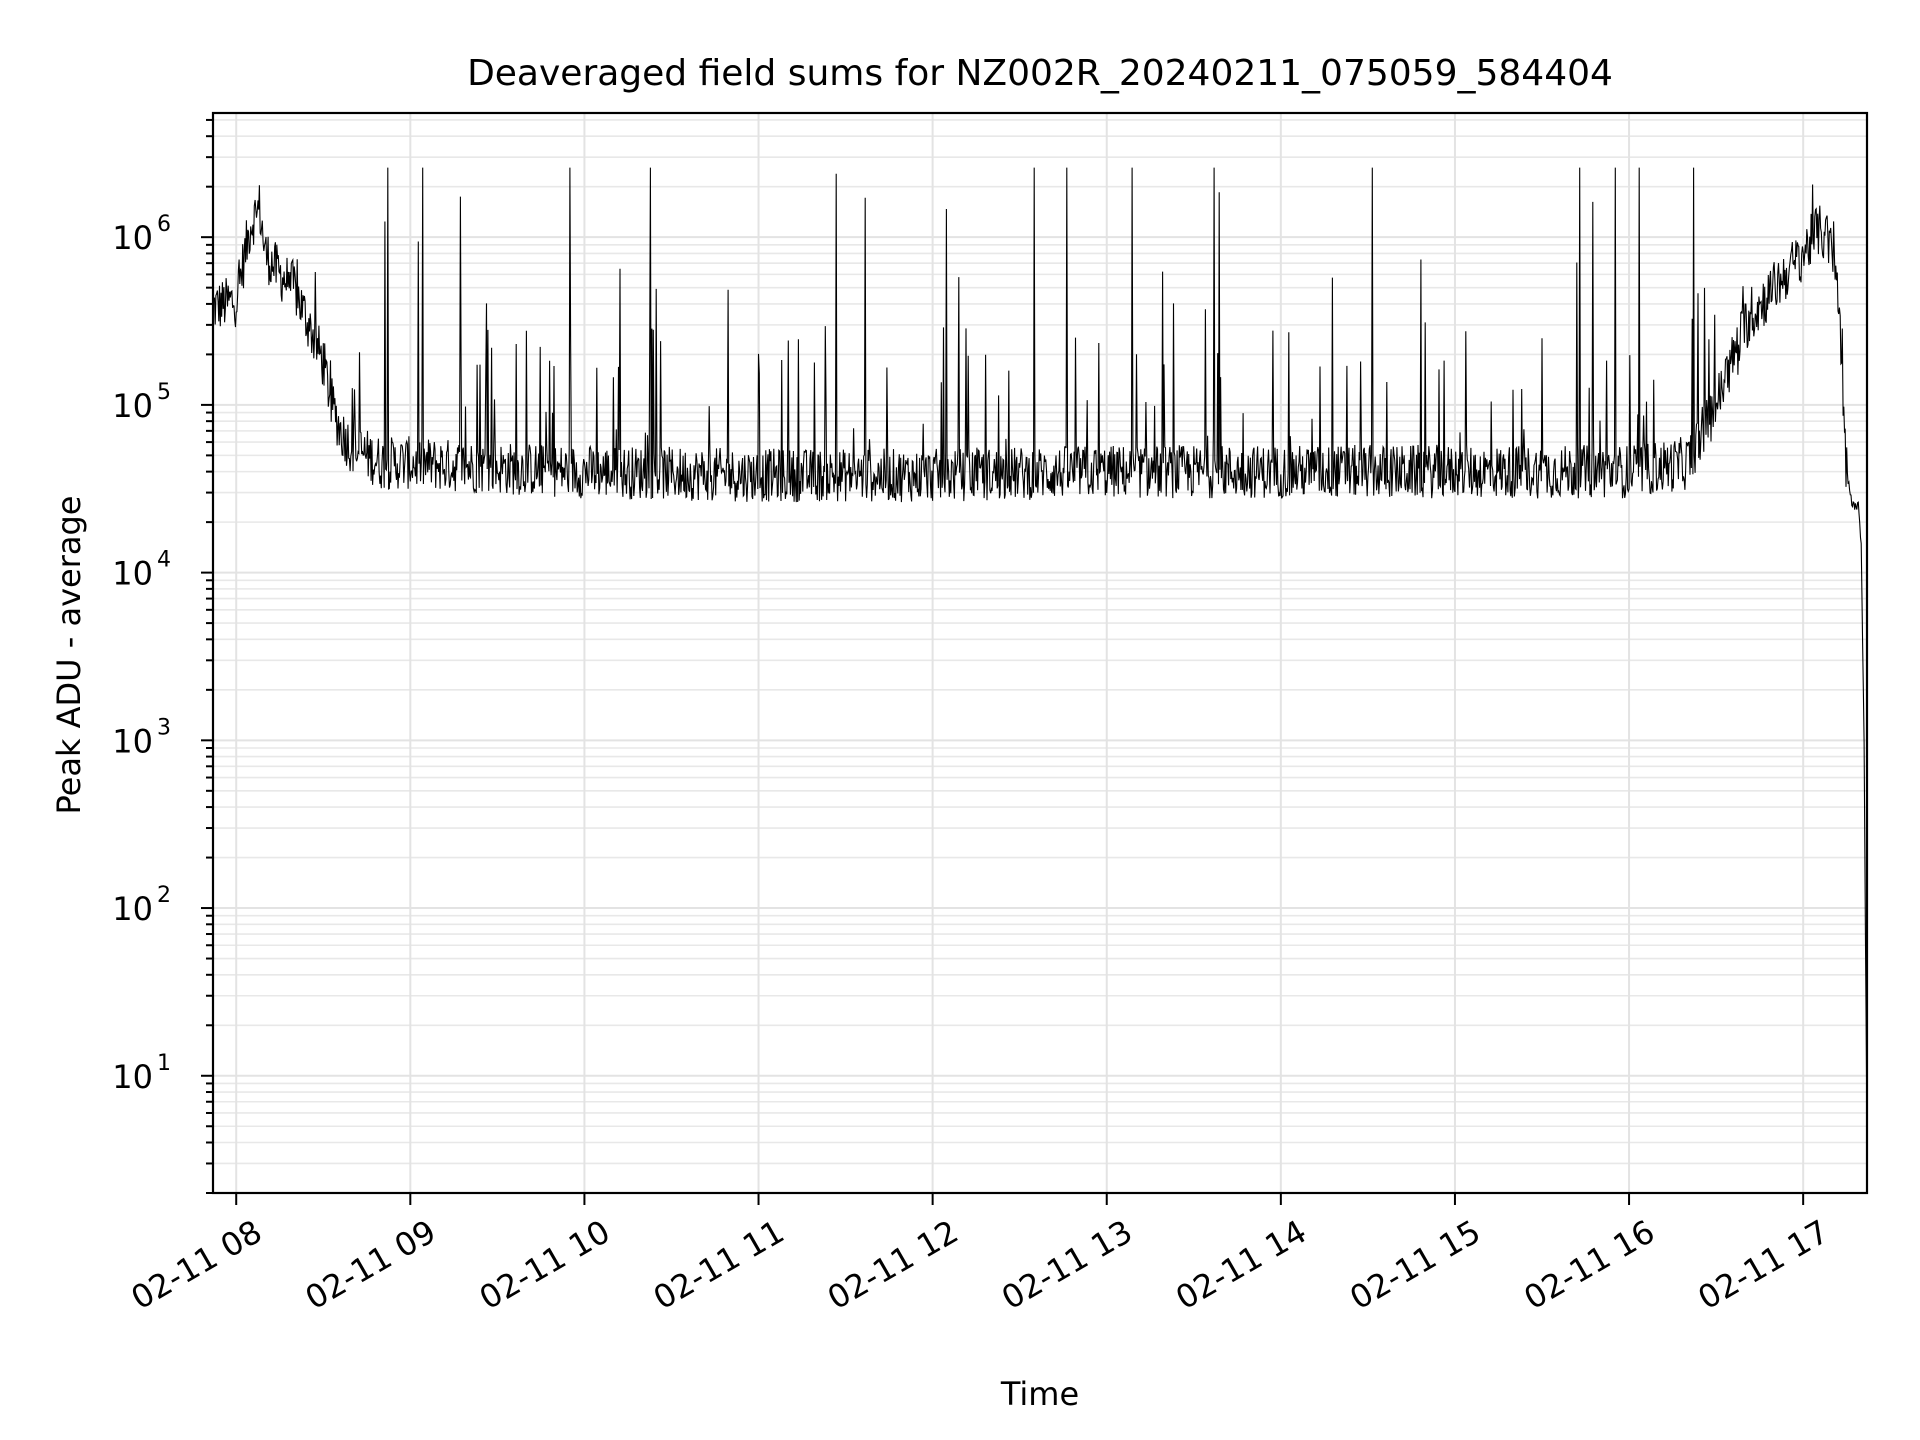 The width and height of the screenshot is (1920, 1440). Describe the element at coordinates (164, 1063) in the screenshot. I see `y-tick-exponent: 1` at that location.